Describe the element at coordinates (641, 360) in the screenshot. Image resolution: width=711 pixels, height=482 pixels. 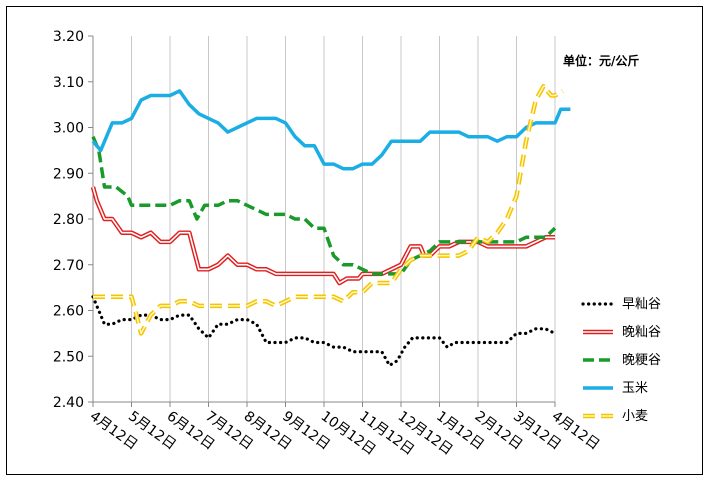
I see `legend-label: 晚粳谷` at that location.